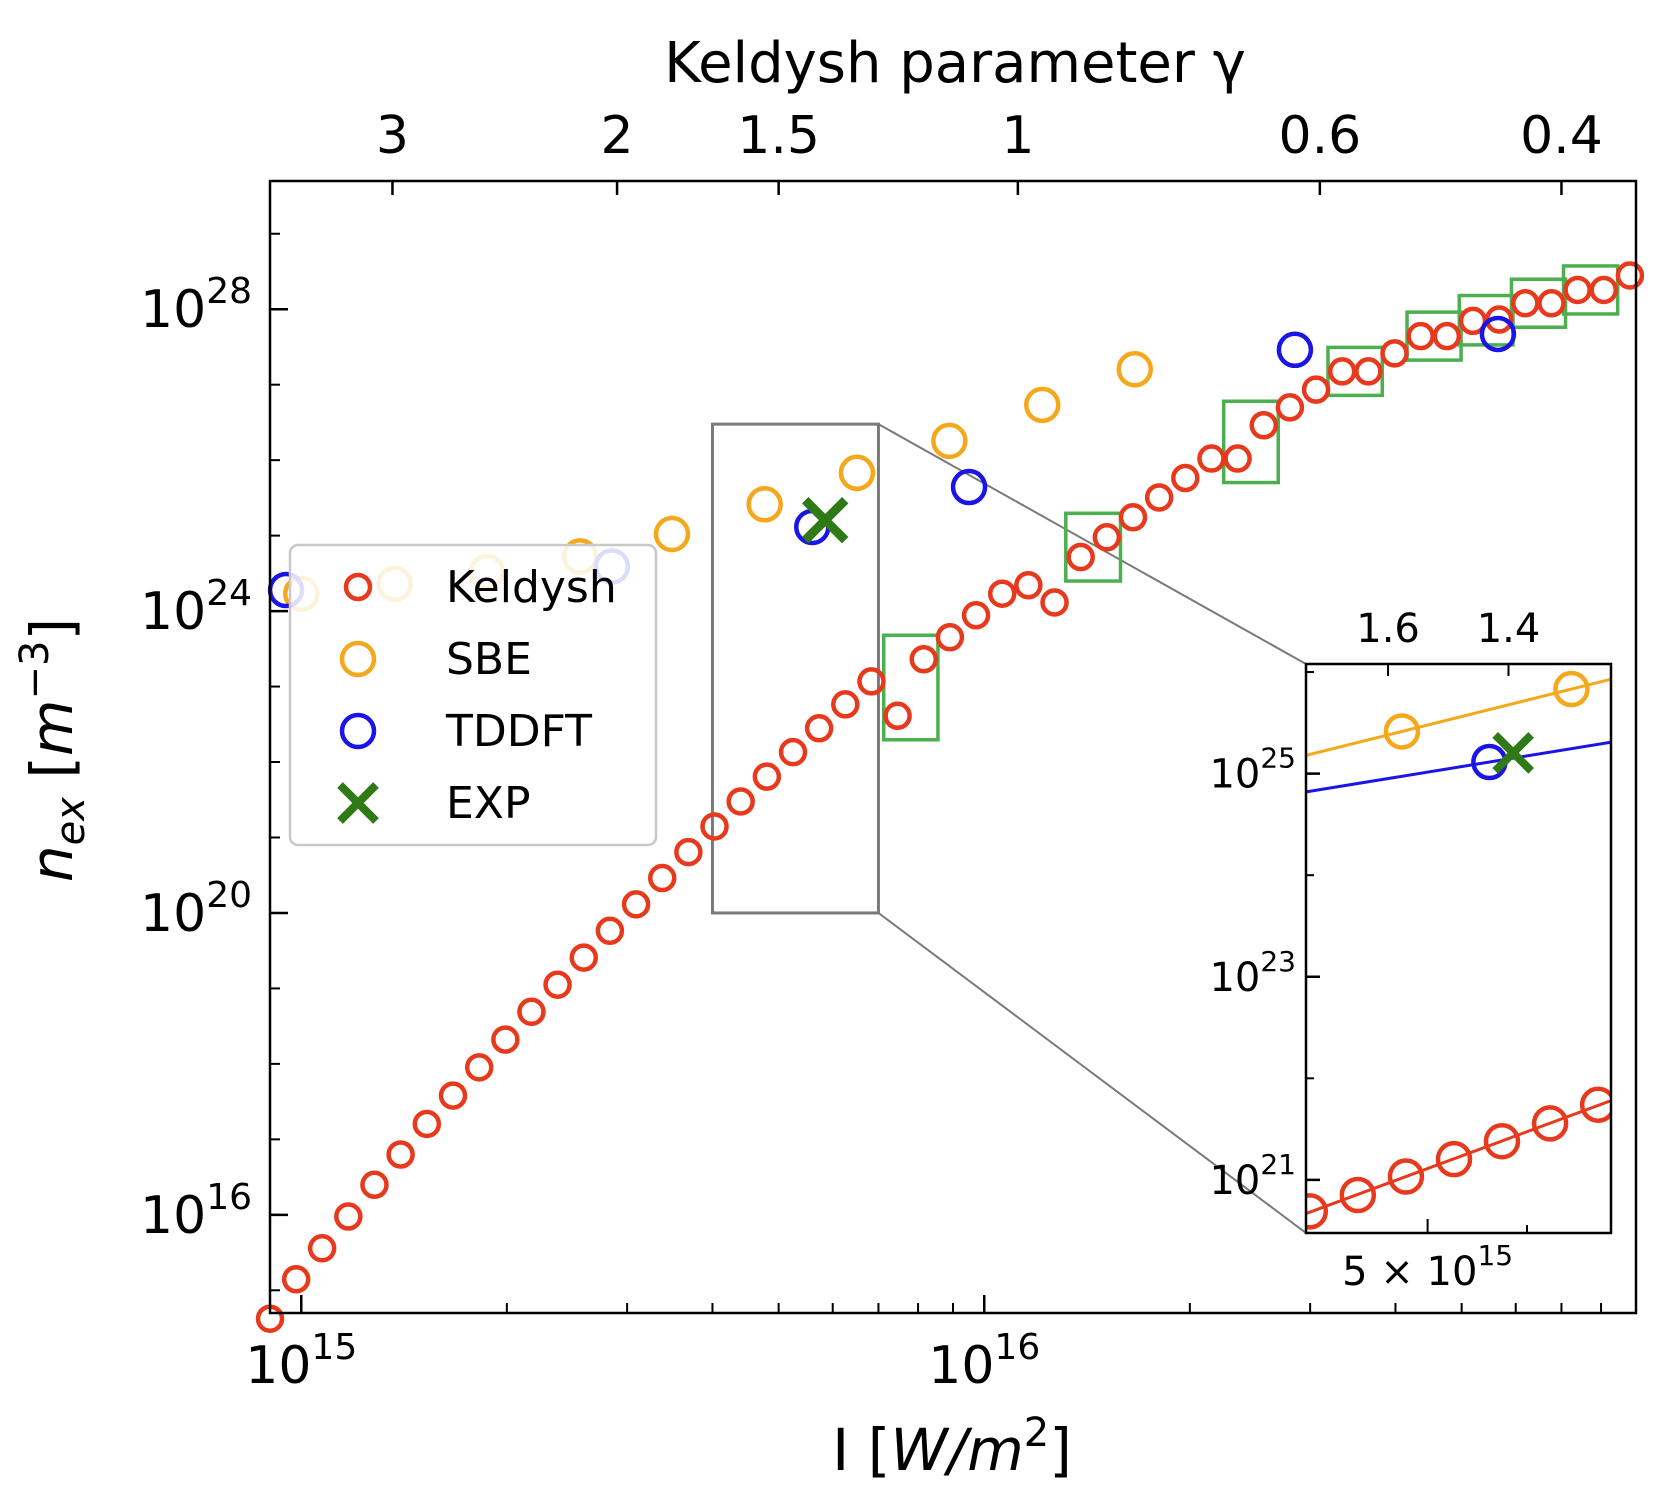  Describe the element at coordinates (1017, 136) in the screenshot. I see `top-tick-label: 1` at that location.